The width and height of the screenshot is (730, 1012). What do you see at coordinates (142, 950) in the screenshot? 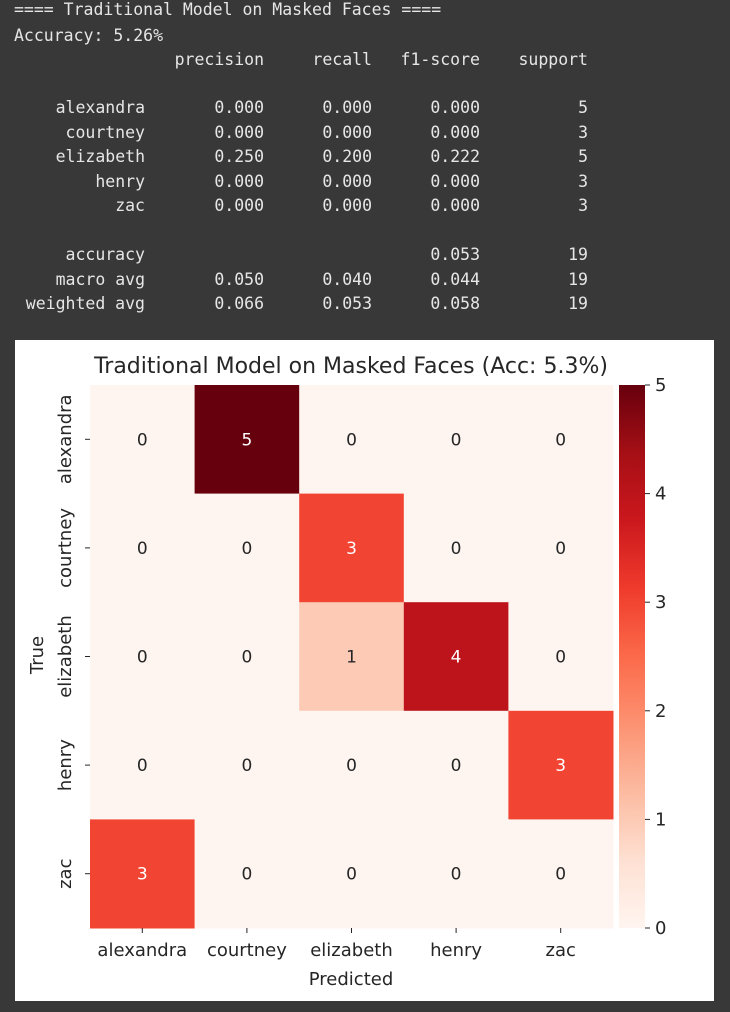
I see `x-tick-label: alexandra` at bounding box center [142, 950].